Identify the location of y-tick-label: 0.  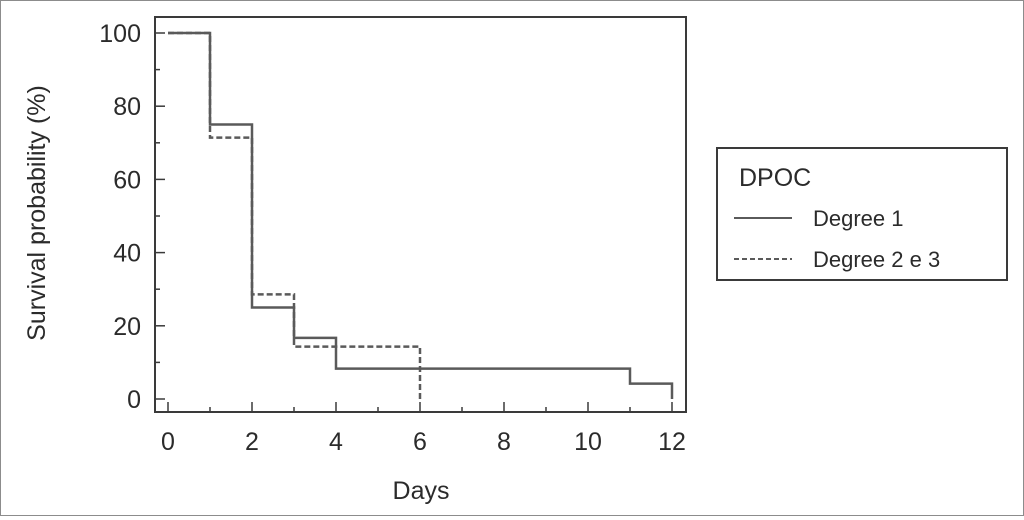
(134, 400).